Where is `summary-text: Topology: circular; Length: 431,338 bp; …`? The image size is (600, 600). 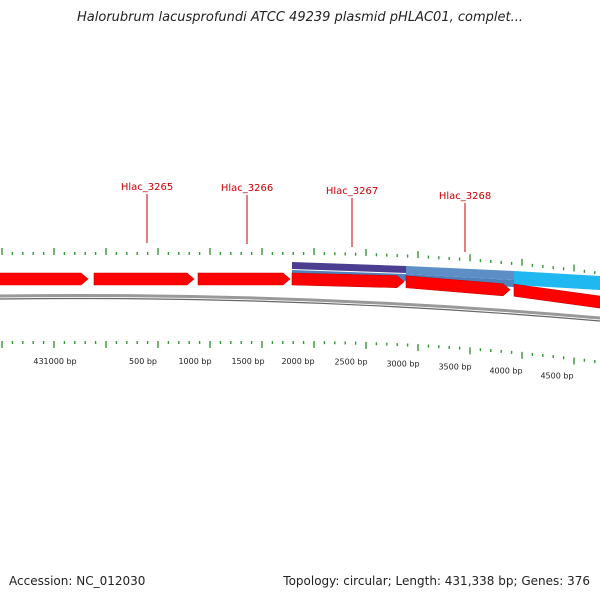 summary-text: Topology: circular; Length: 431,338 bp; … is located at coordinates (436, 581).